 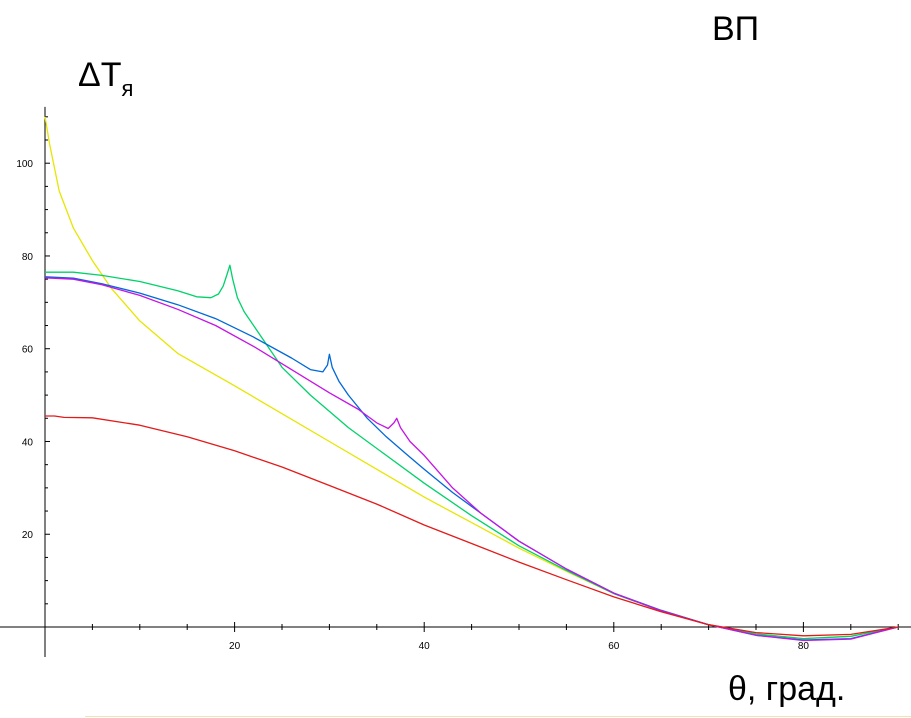 What do you see at coordinates (736, 29) in the screenshot?
I see `corner-title: ВП` at bounding box center [736, 29].